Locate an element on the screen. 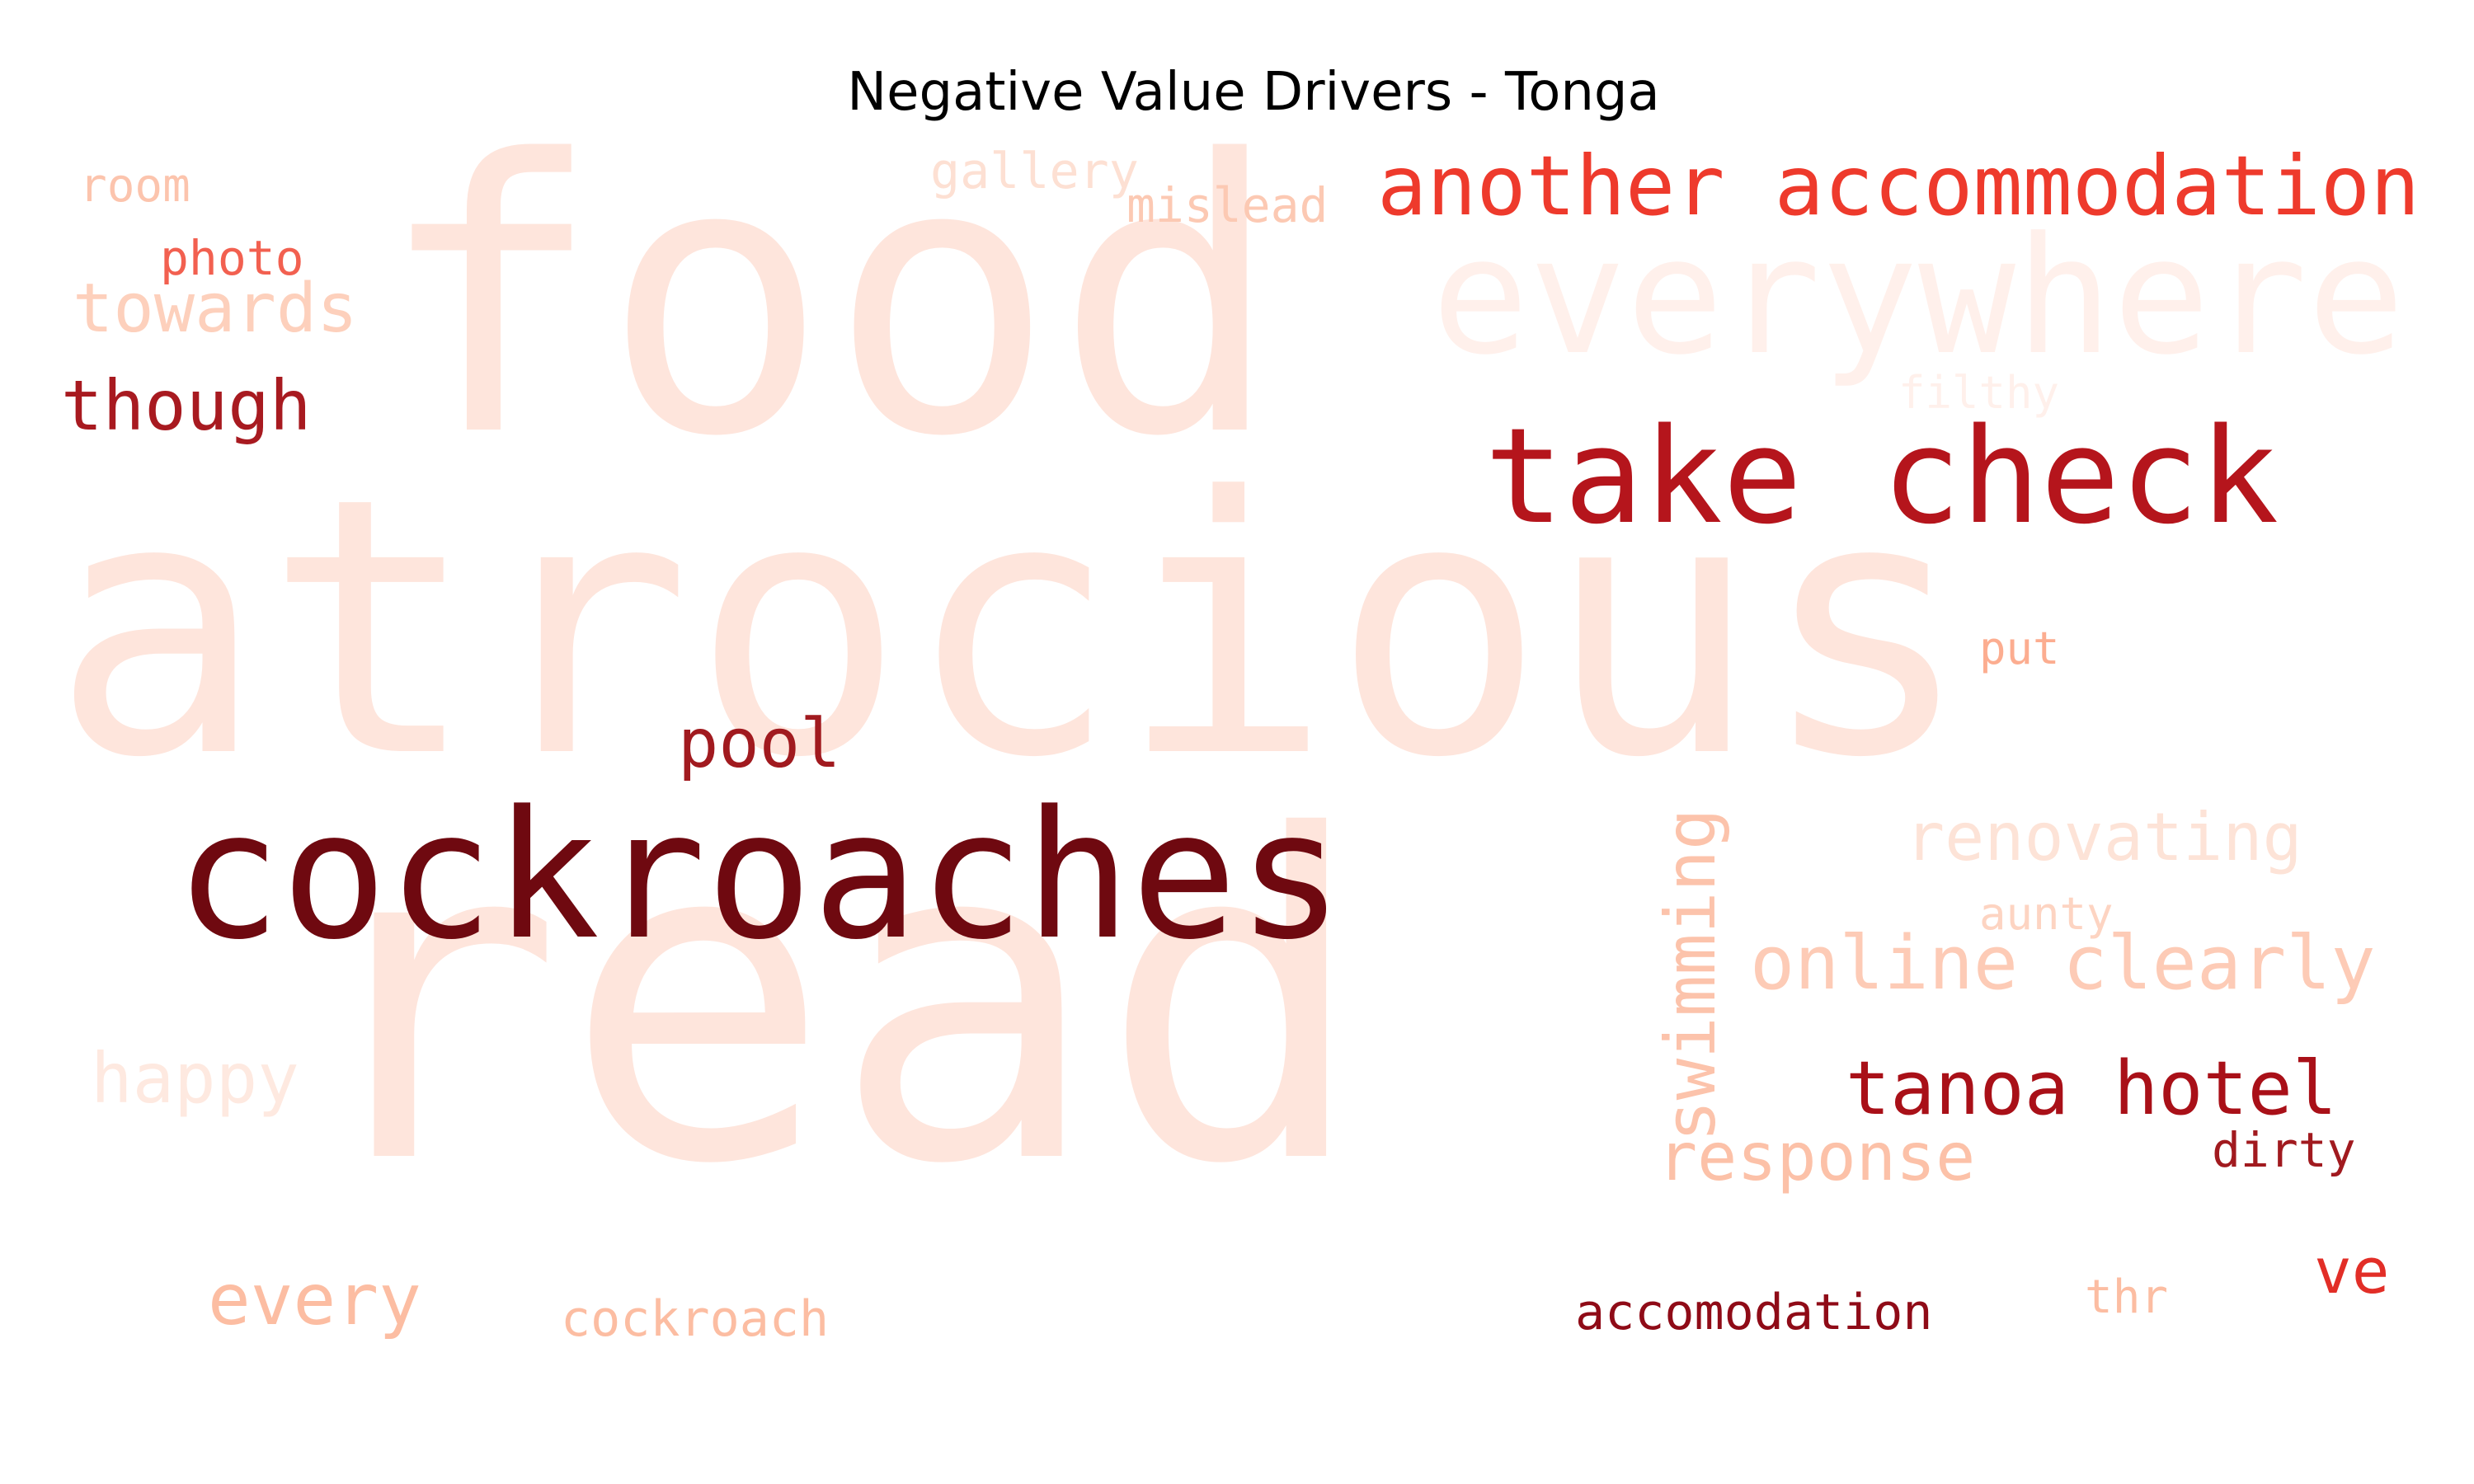 This screenshot has height=1484, width=2474. word-take-check: take check is located at coordinates (1881, 476).